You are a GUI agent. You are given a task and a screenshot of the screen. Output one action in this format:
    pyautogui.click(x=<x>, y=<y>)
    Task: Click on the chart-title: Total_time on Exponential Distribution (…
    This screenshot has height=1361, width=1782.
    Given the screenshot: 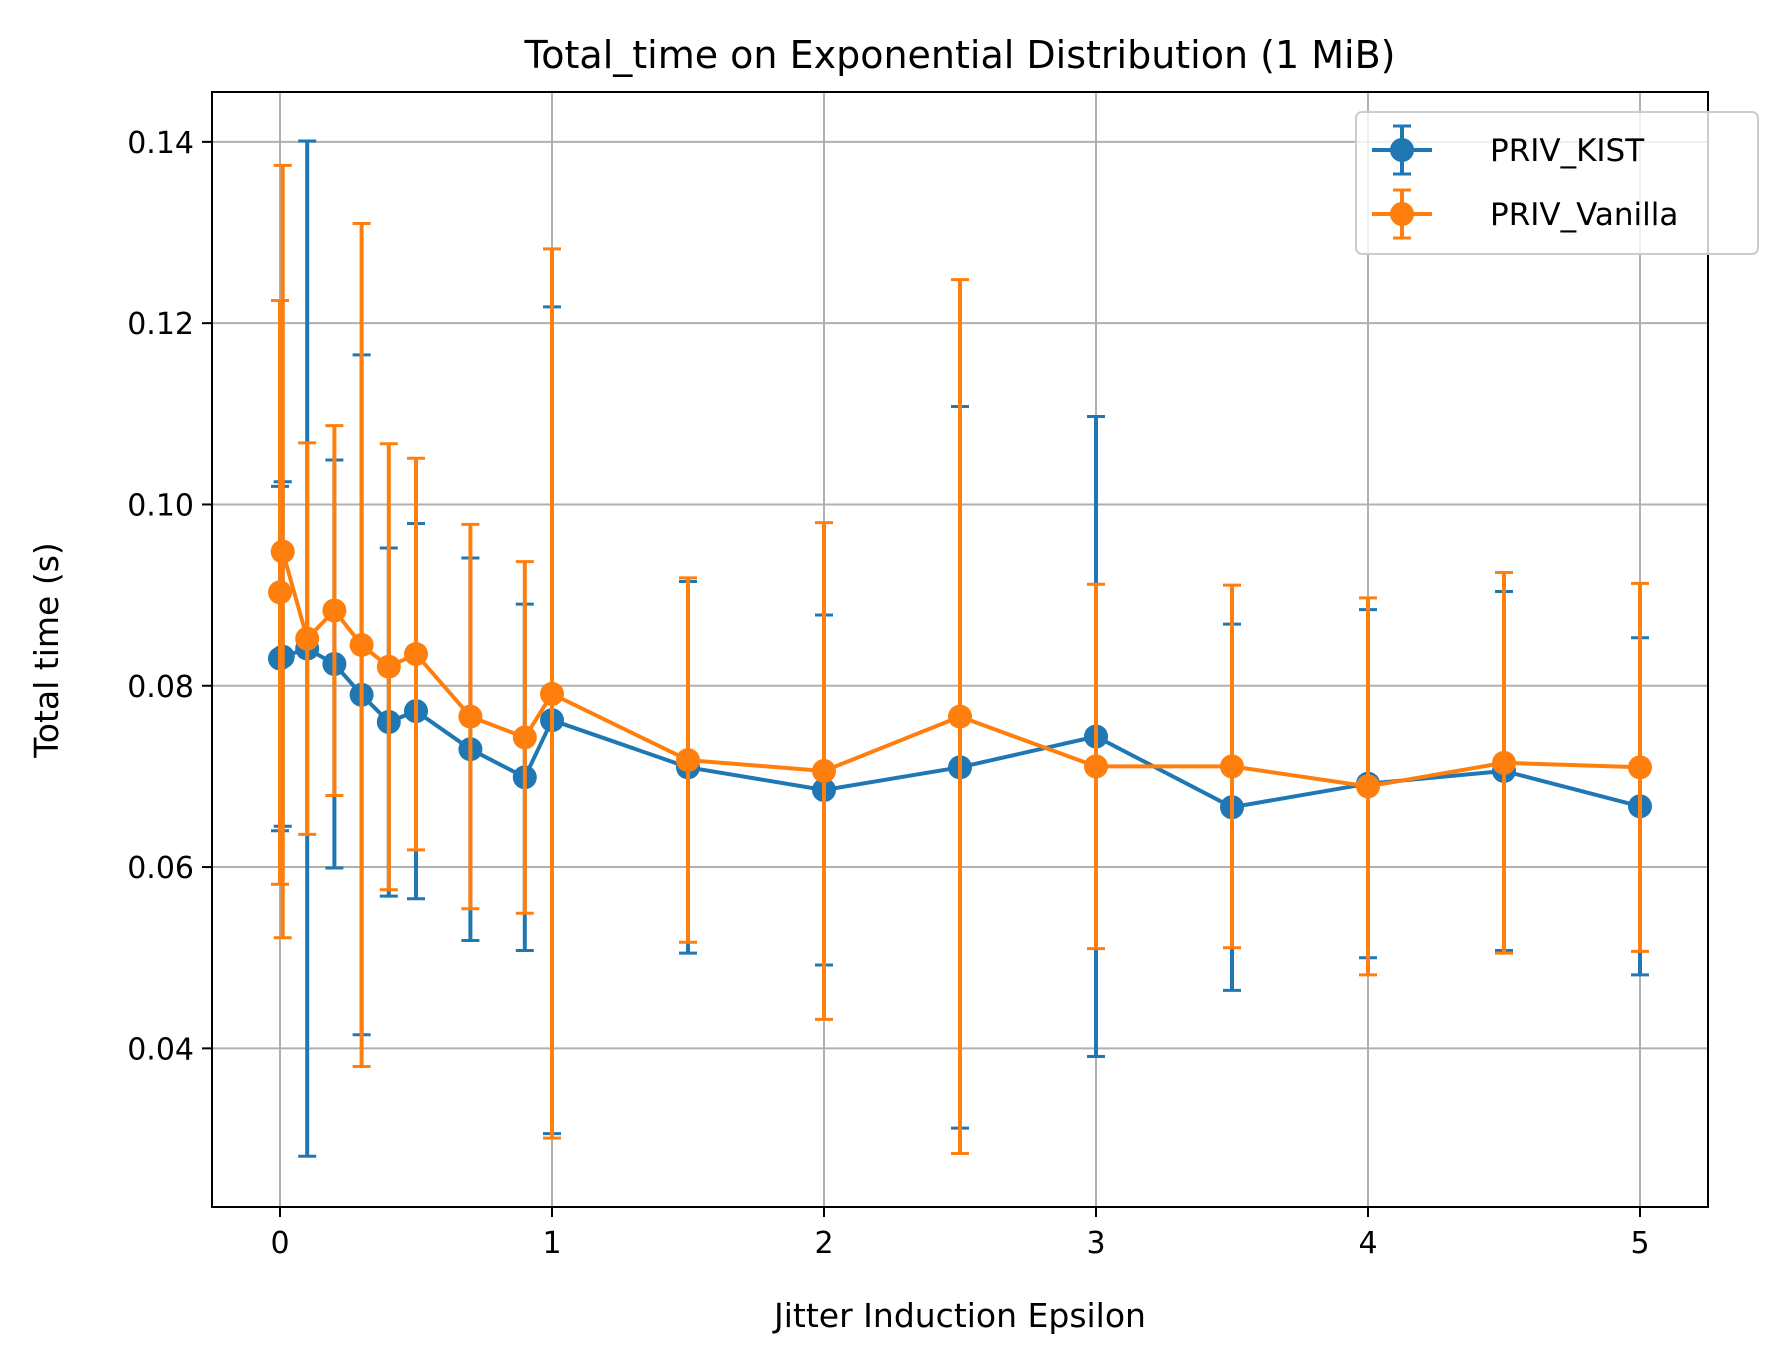 What is the action you would take?
    pyautogui.click(x=960, y=55)
    